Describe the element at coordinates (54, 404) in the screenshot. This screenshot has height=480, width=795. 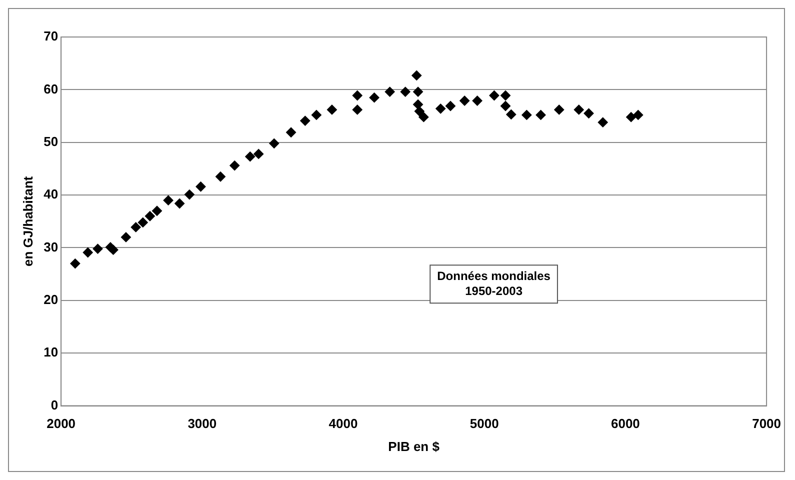
I see `y-tick-label: 0` at that location.